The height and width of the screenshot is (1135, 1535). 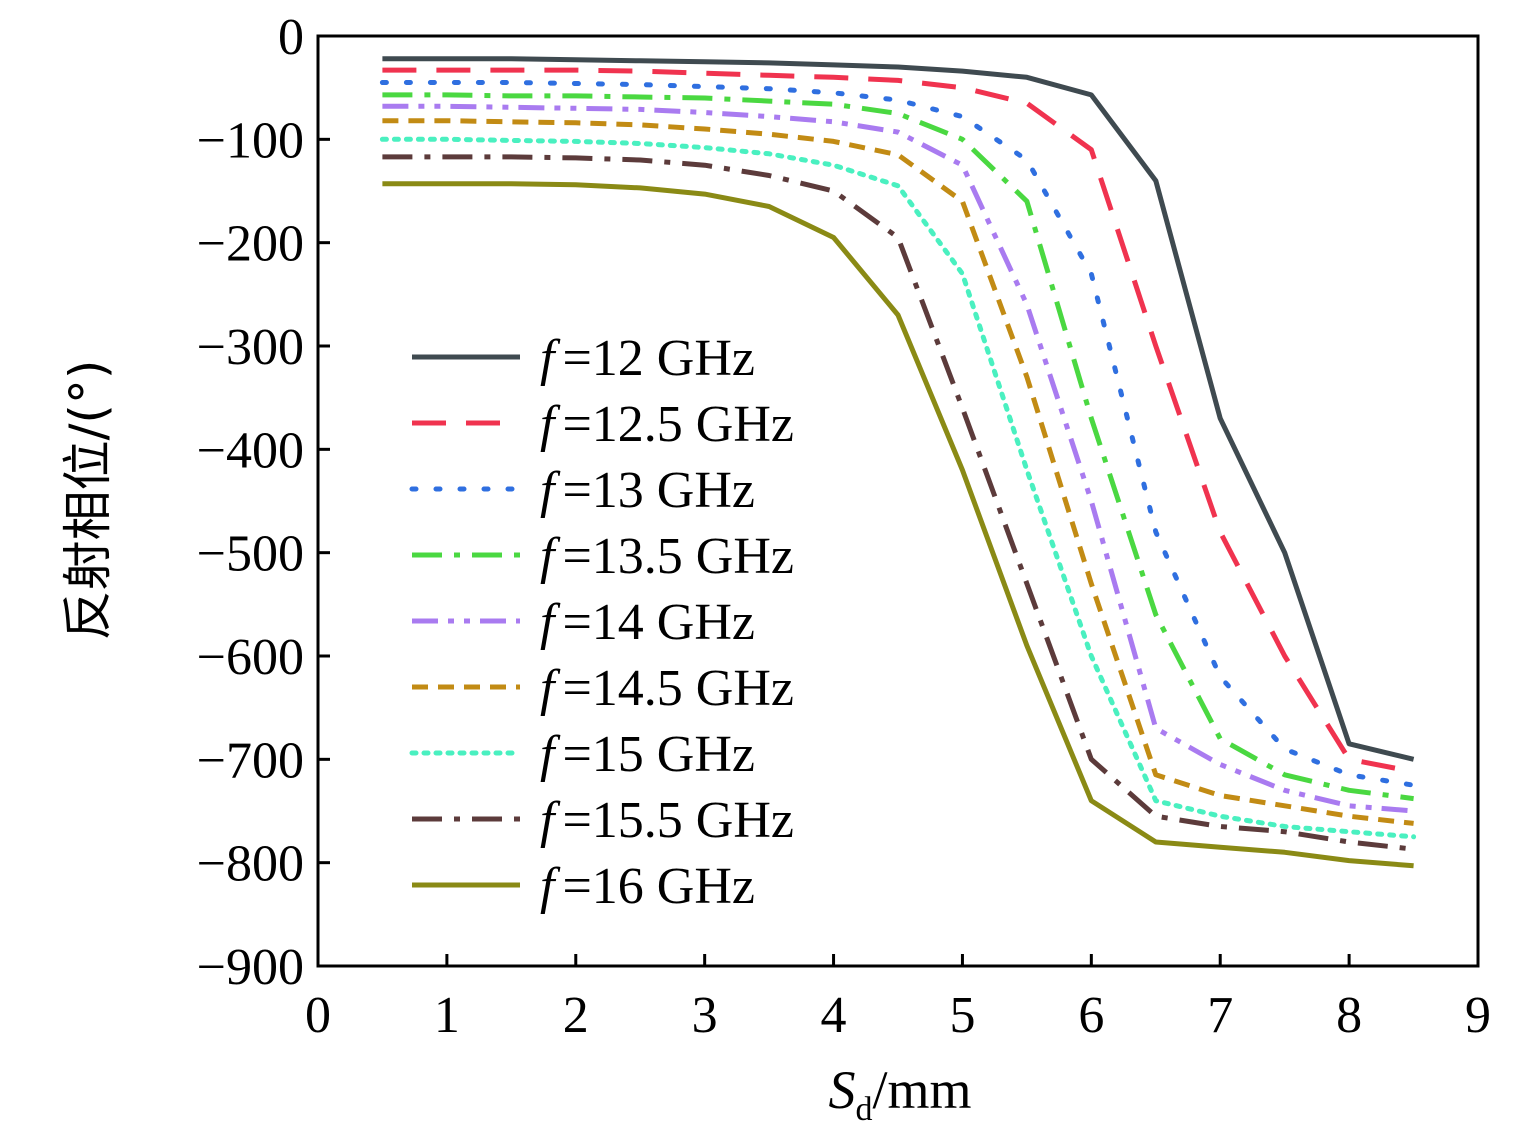 I want to click on y-axis-title: 反射相位/(°), so click(x=88, y=500).